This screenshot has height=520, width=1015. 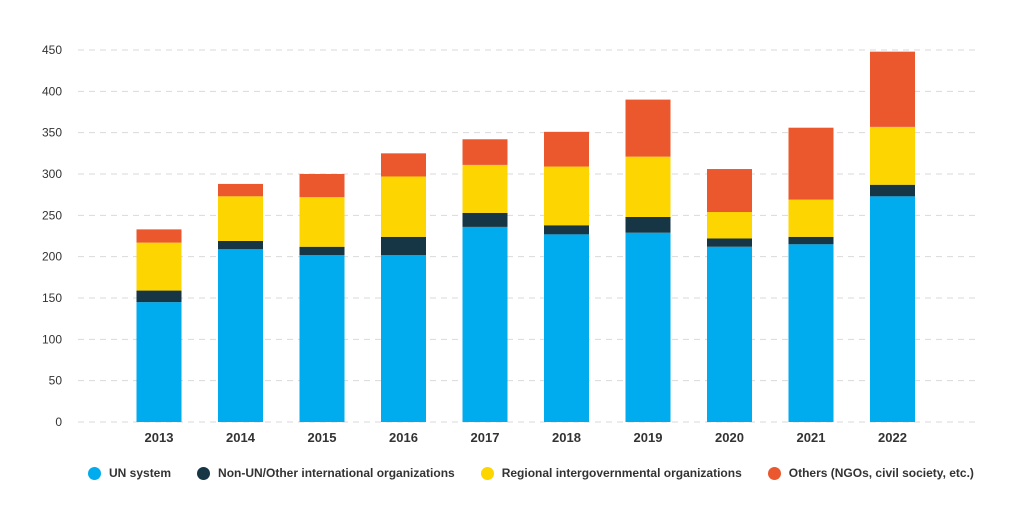 I want to click on legend-label: UN system, so click(x=140, y=473).